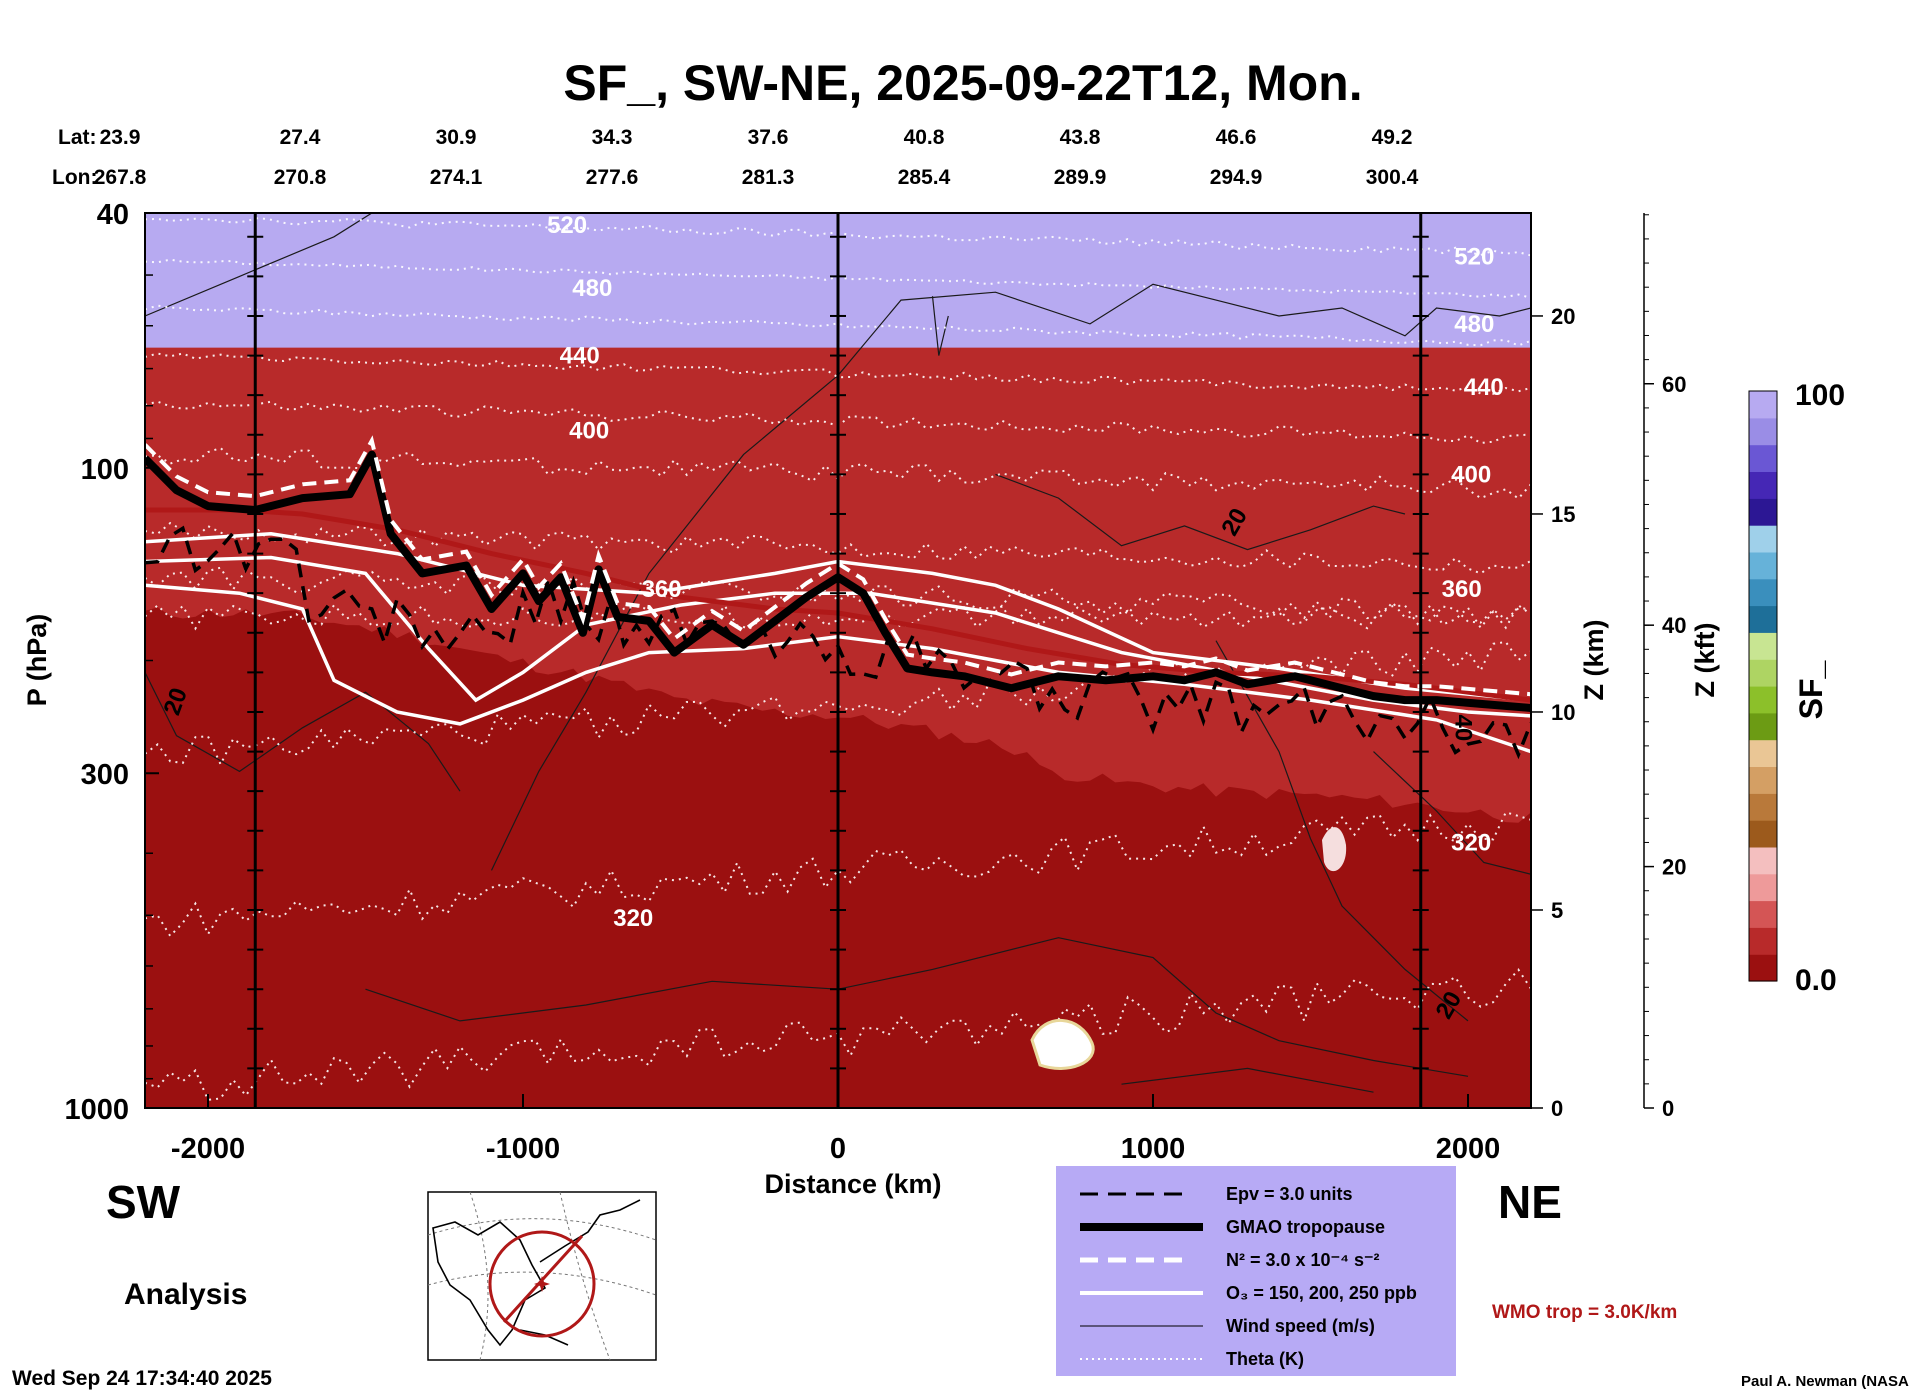 This screenshot has width=1926, height=1394. I want to click on lat-value: 34.3, so click(612, 137).